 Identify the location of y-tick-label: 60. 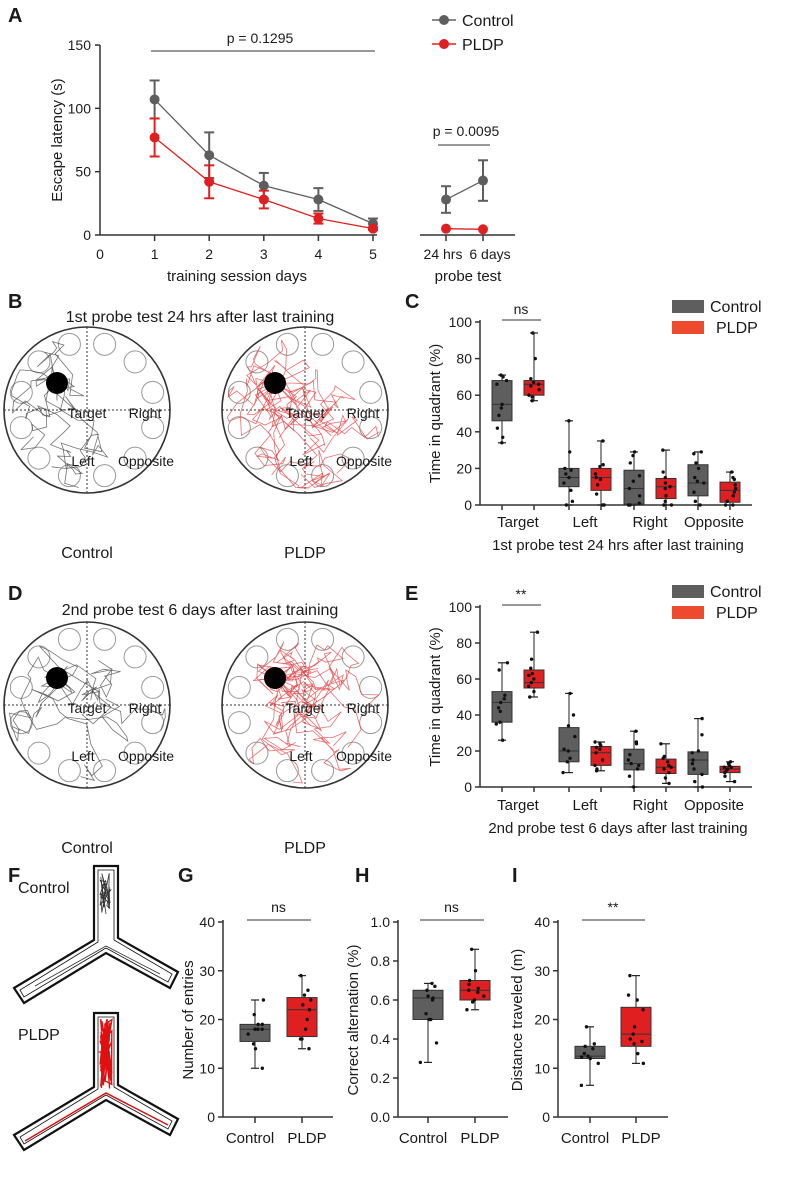
(464, 395).